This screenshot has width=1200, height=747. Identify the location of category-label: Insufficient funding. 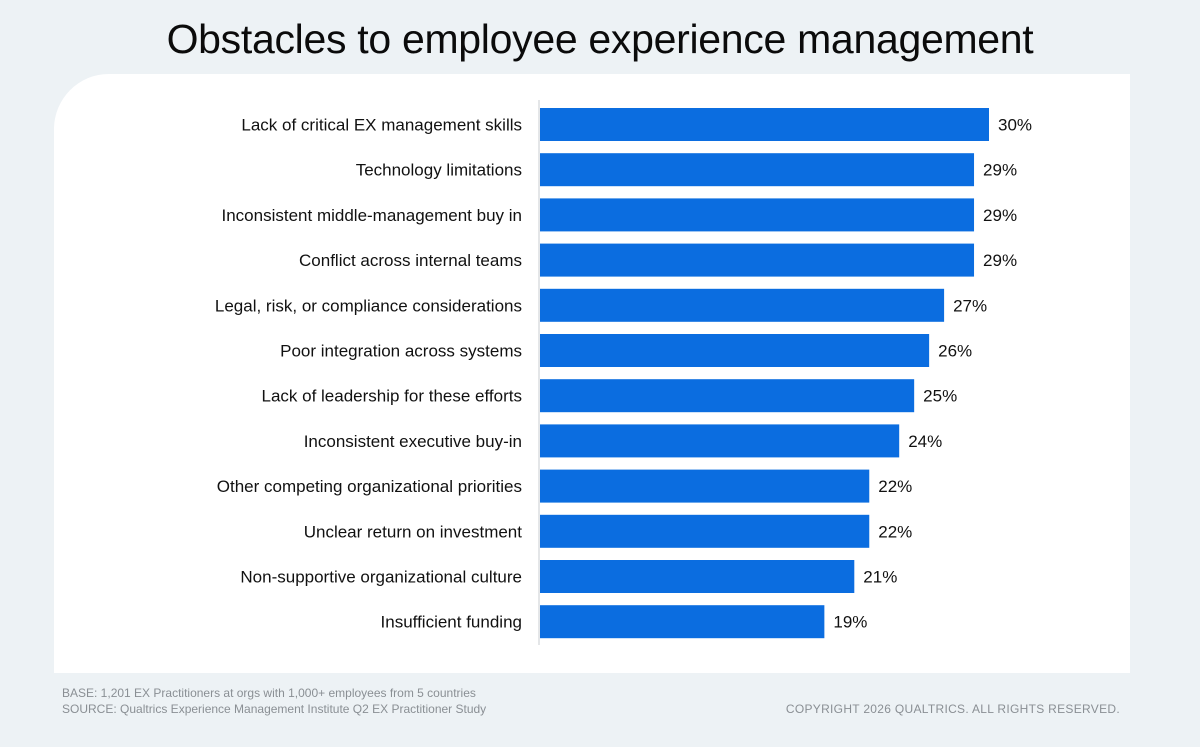
(451, 622).